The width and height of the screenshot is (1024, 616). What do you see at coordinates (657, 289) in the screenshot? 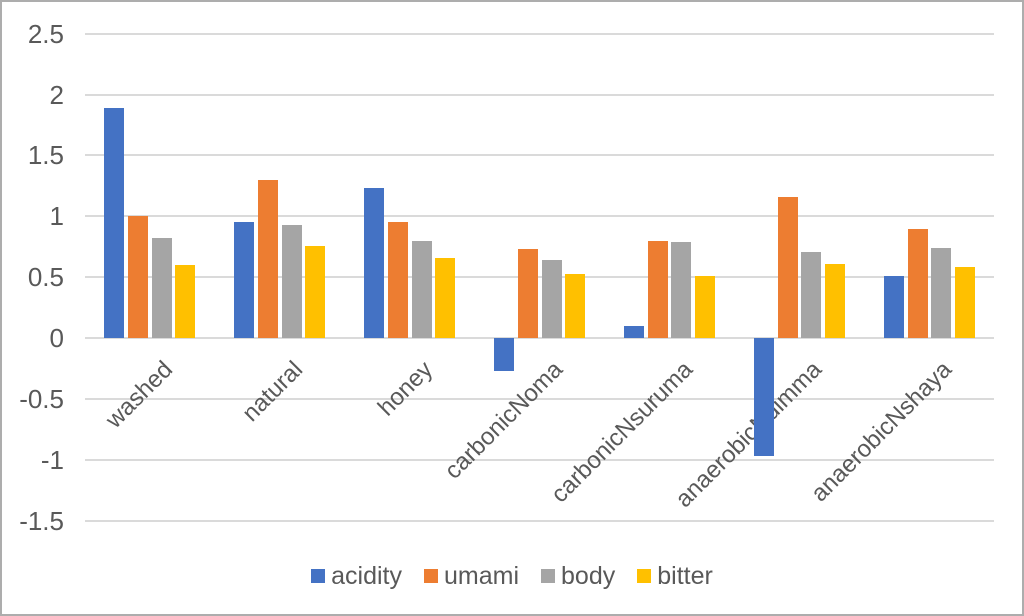
I see `bar-carbonicNsuruma-umami` at bounding box center [657, 289].